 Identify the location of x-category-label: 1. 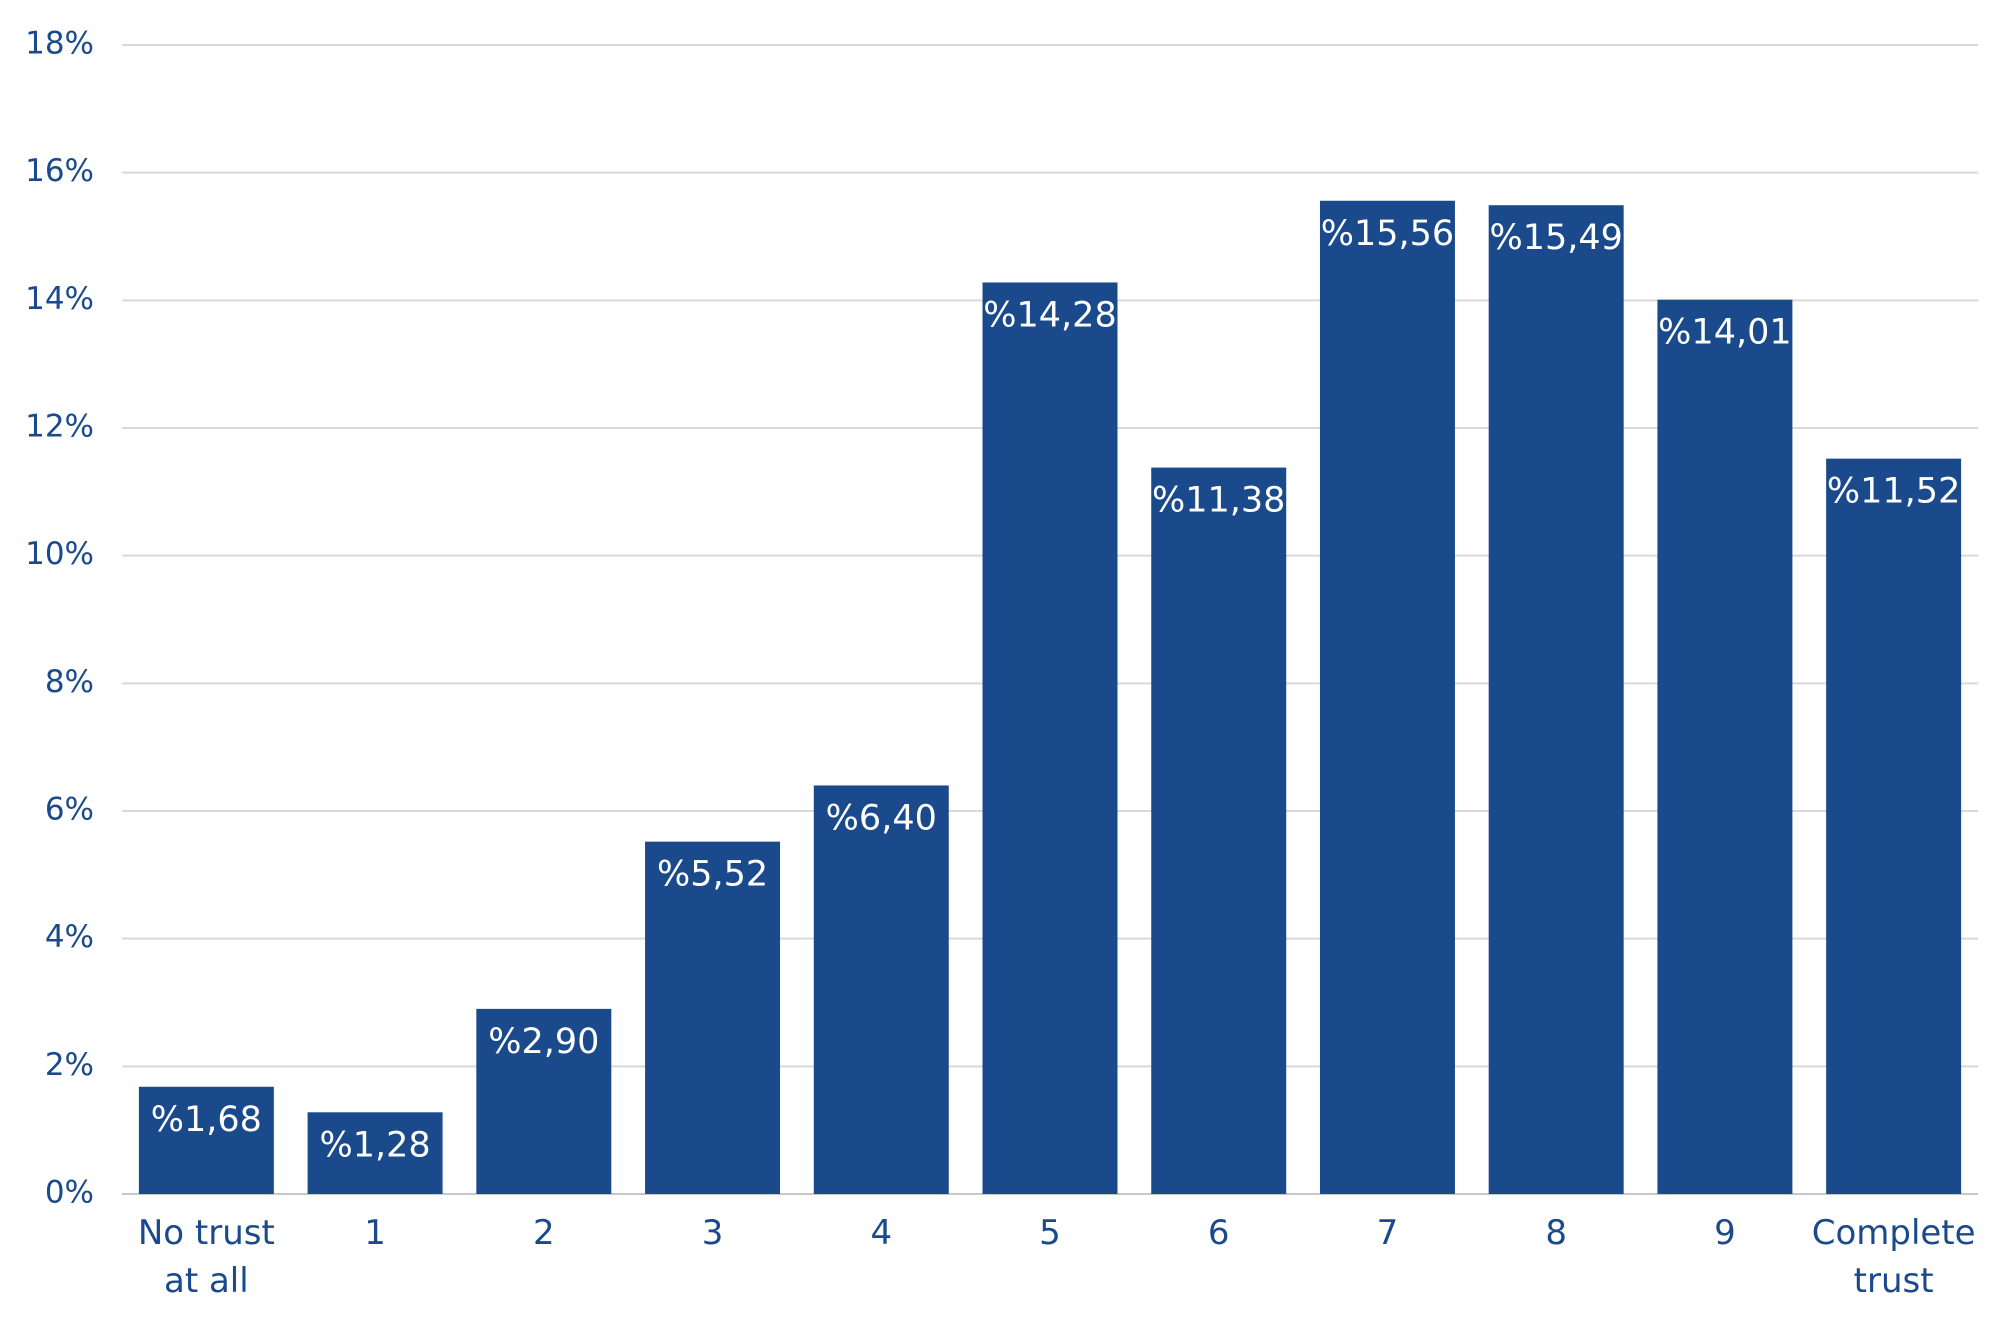
(375, 1233).